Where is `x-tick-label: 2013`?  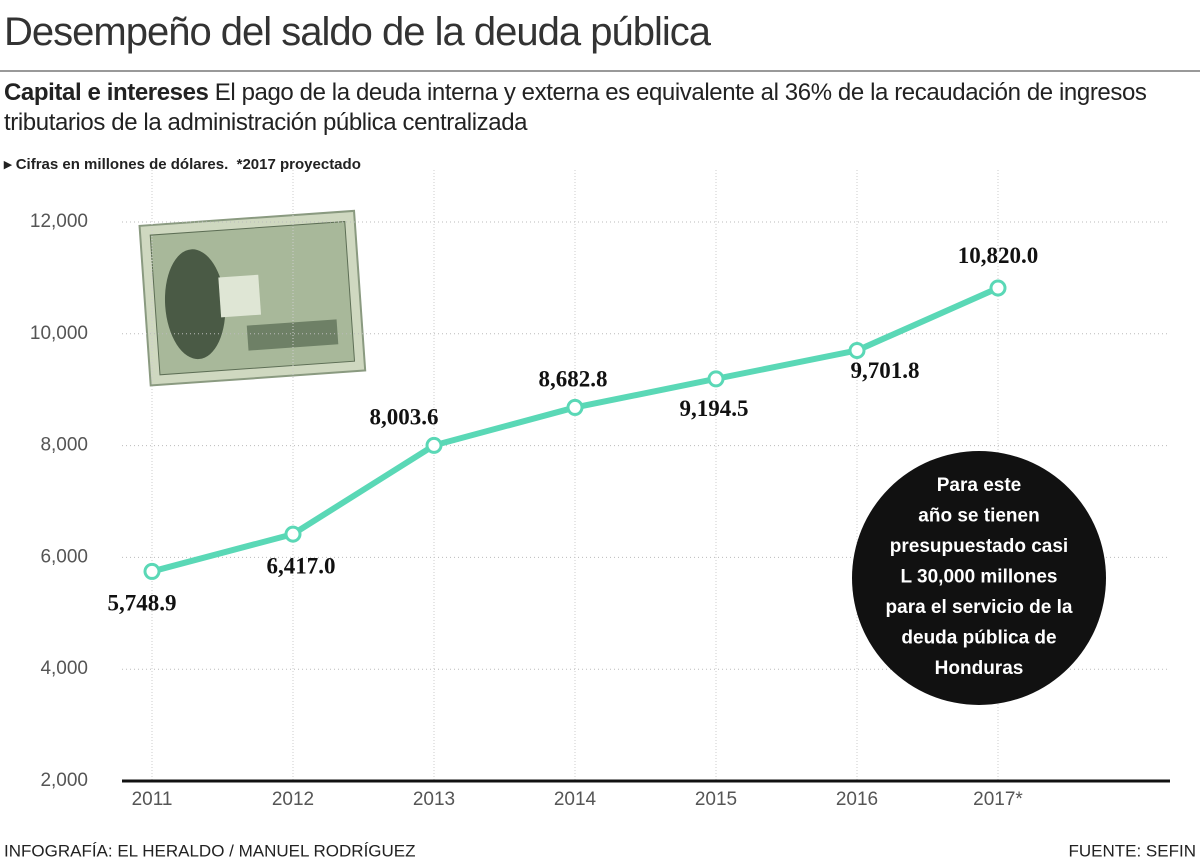 x-tick-label: 2013 is located at coordinates (434, 799).